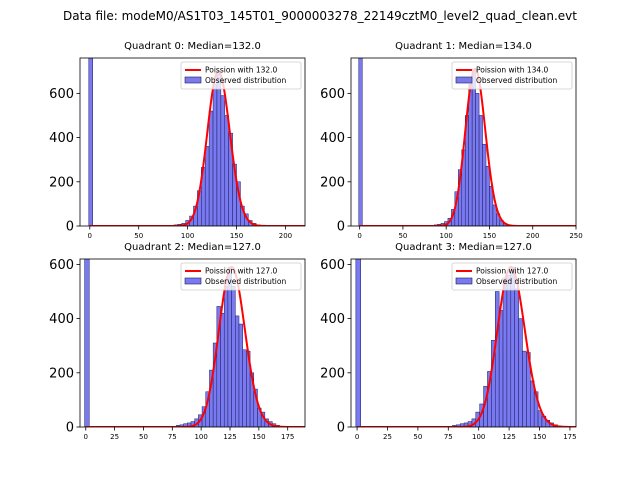 This screenshot has height=480, width=640. I want to click on quadrant-1-poisson-curve, so click(467, 147).